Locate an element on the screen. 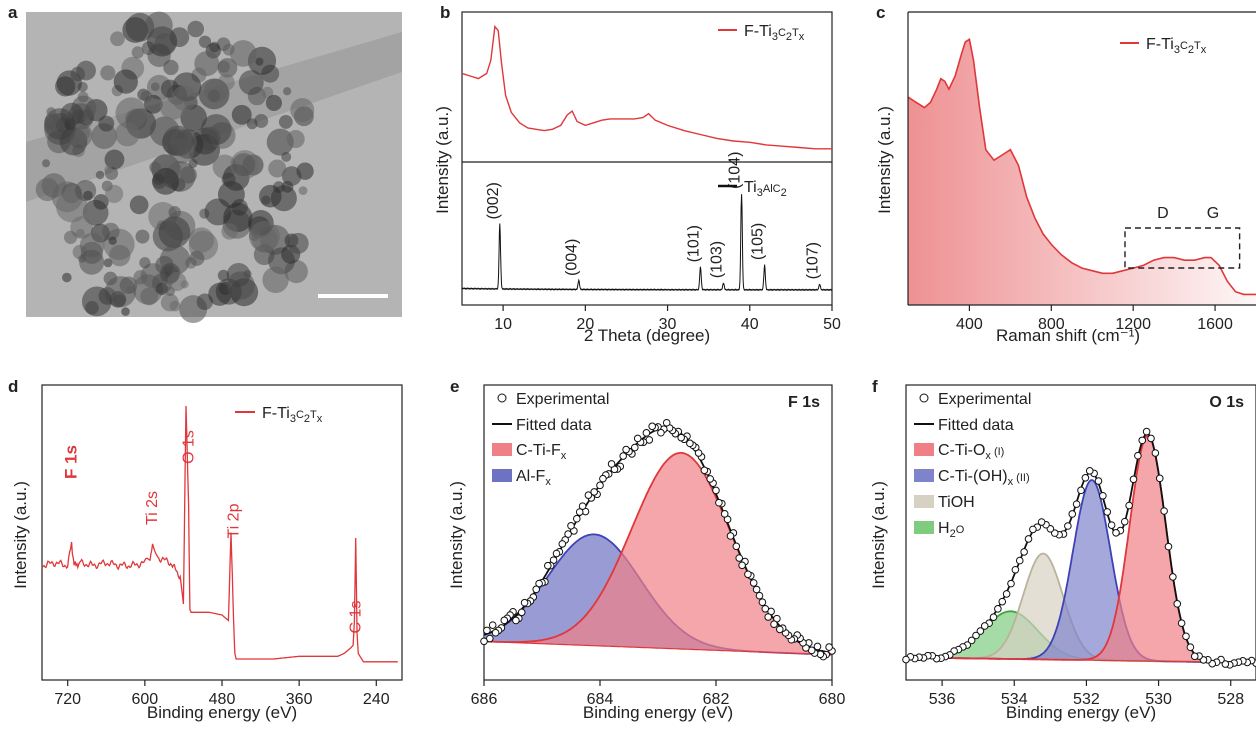  4-xtick-label-3: 530 is located at coordinates (1158, 699).